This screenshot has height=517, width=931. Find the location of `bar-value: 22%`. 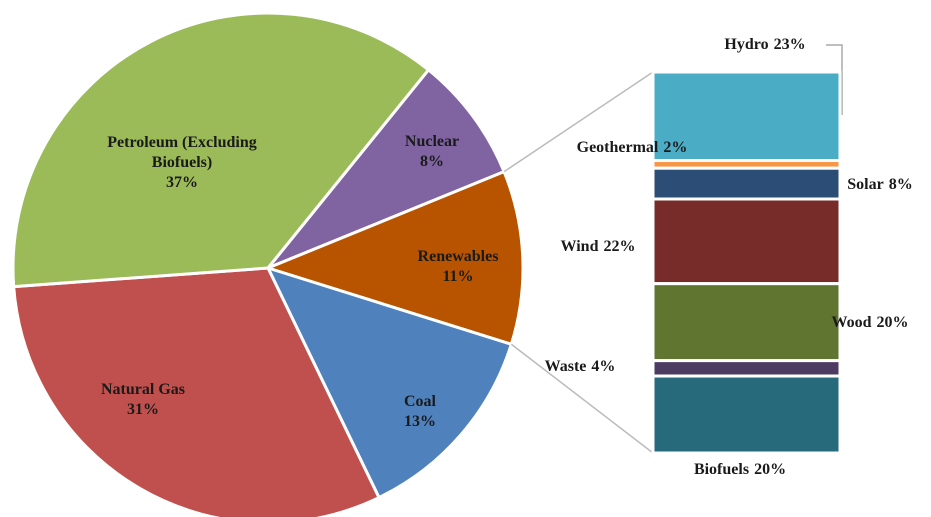

bar-value: 22% is located at coordinates (619, 246).